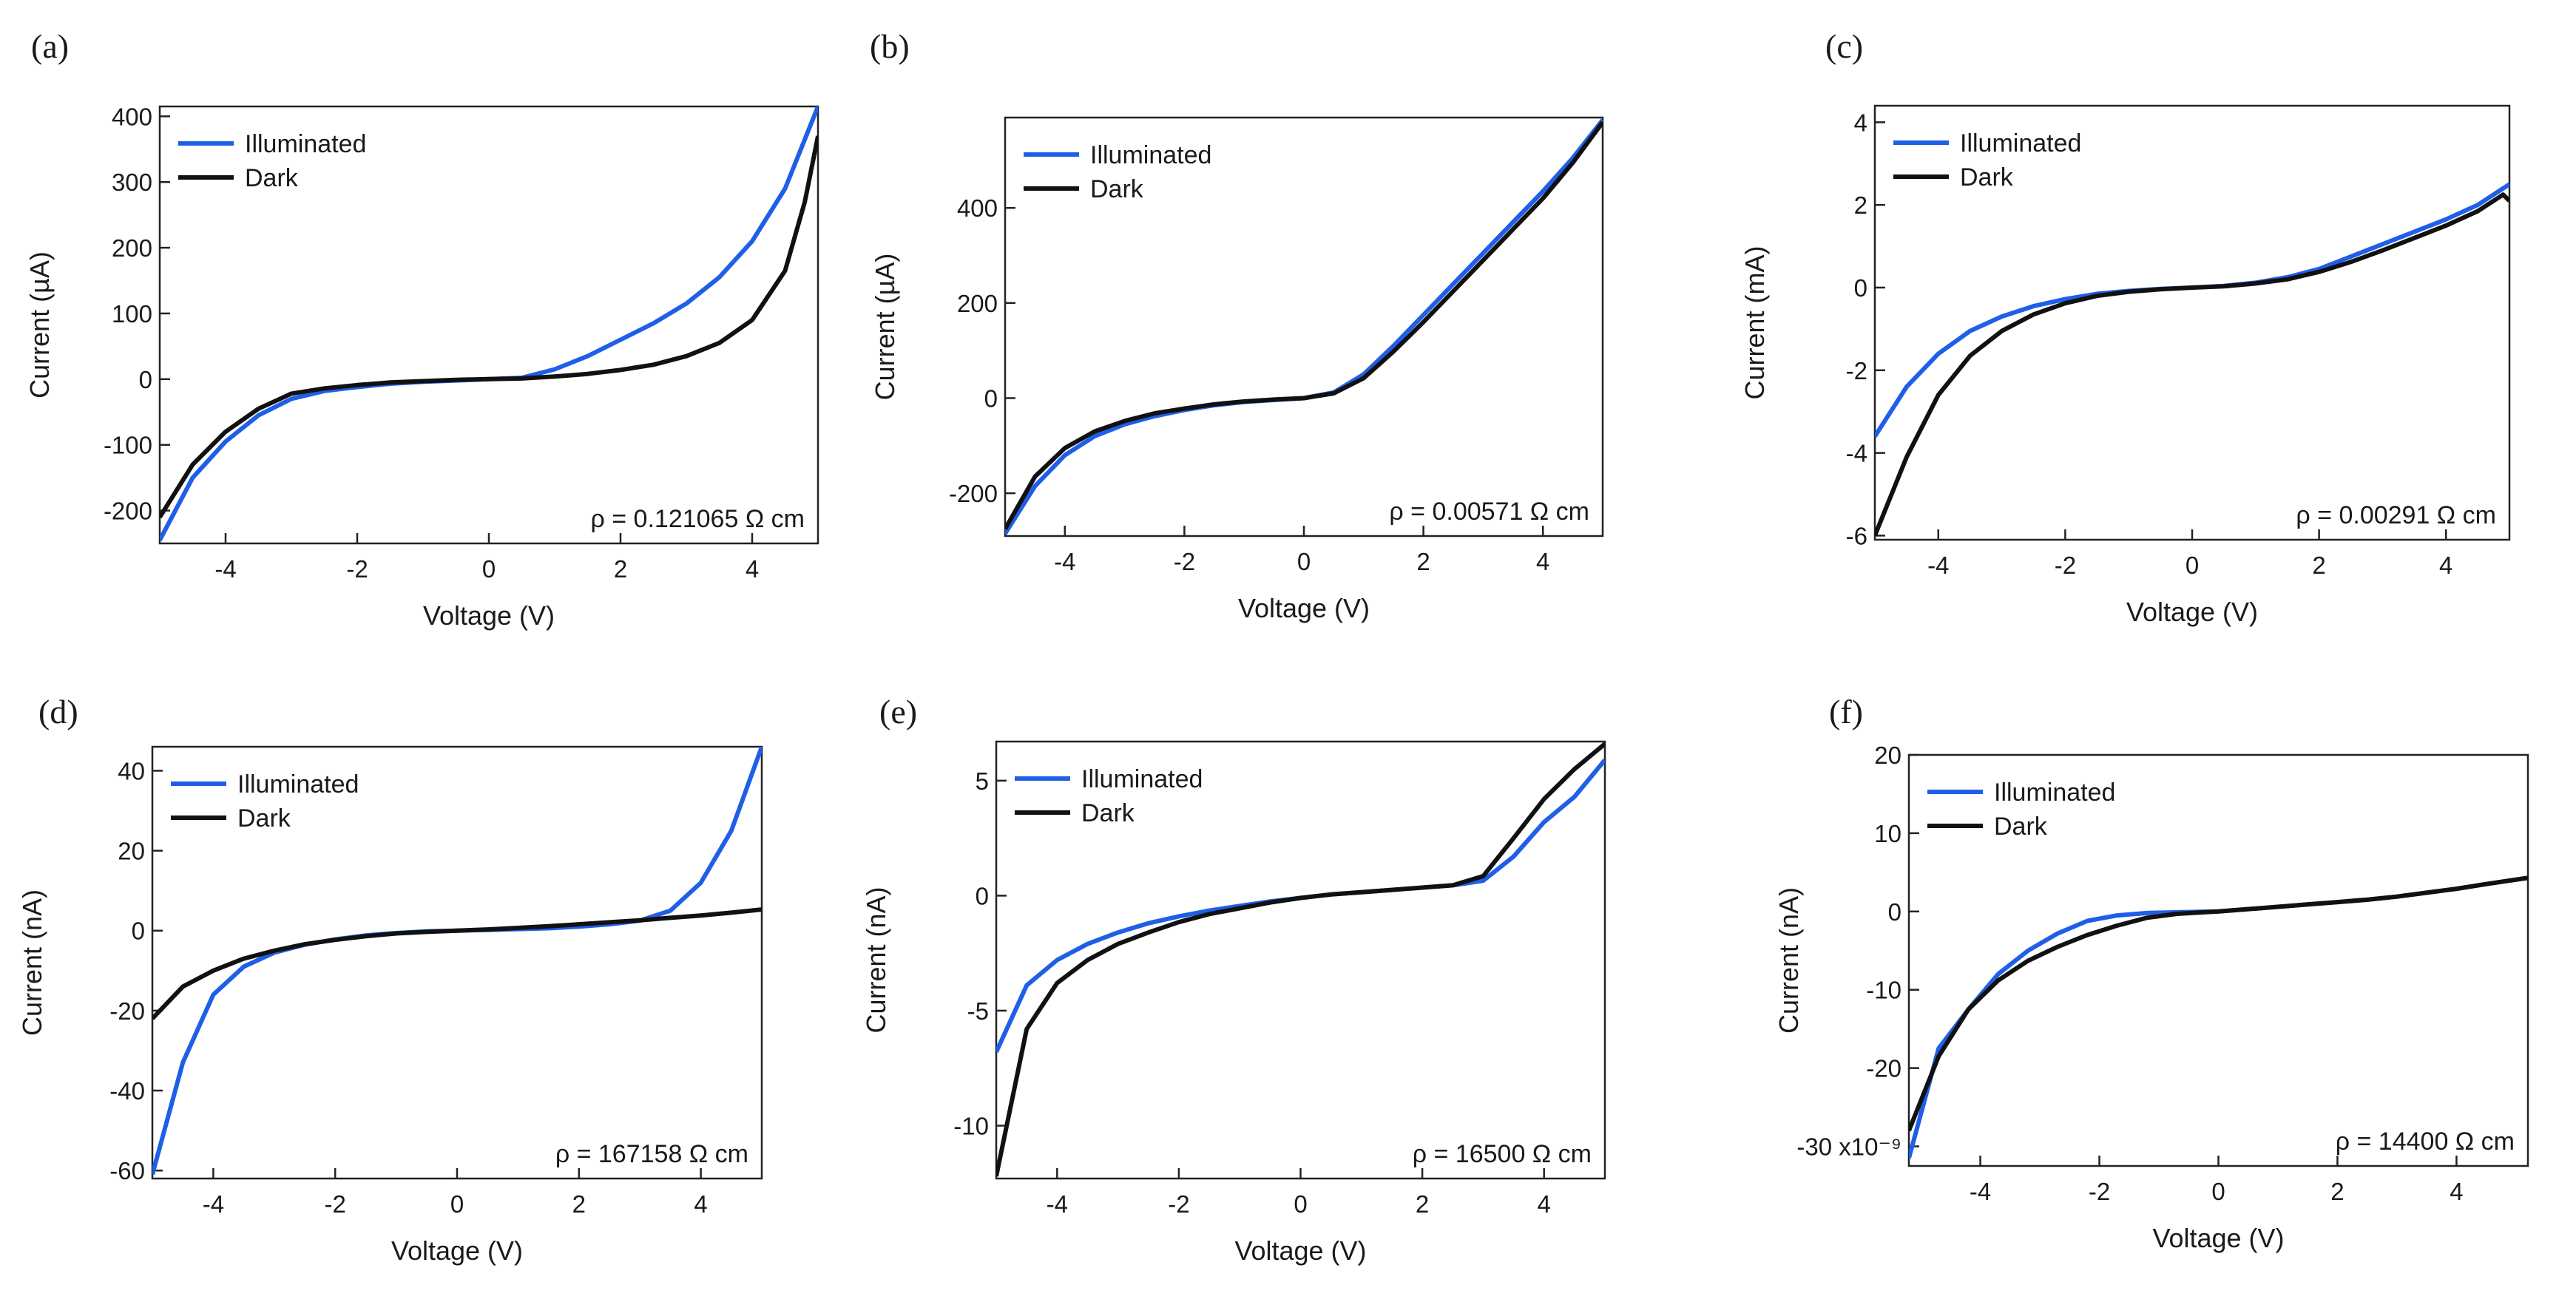  What do you see at coordinates (977, 208) in the screenshot?
I see `y-tick-label: 400` at bounding box center [977, 208].